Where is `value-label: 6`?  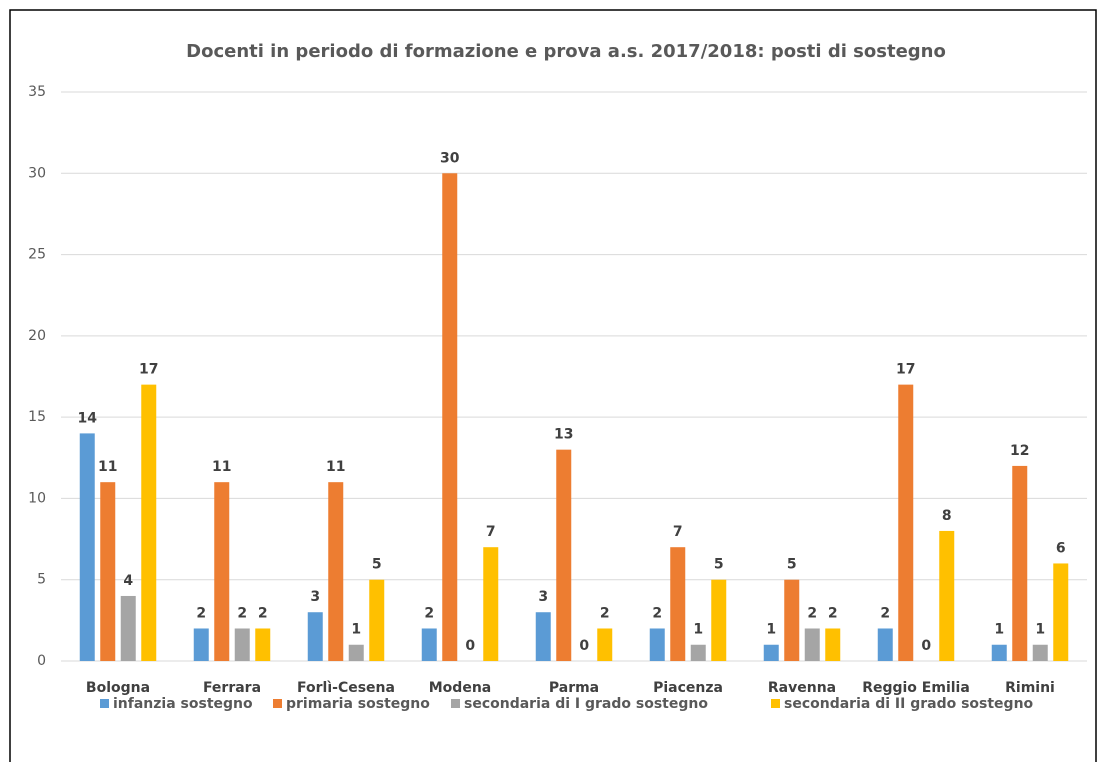 value-label: 6 is located at coordinates (1061, 548).